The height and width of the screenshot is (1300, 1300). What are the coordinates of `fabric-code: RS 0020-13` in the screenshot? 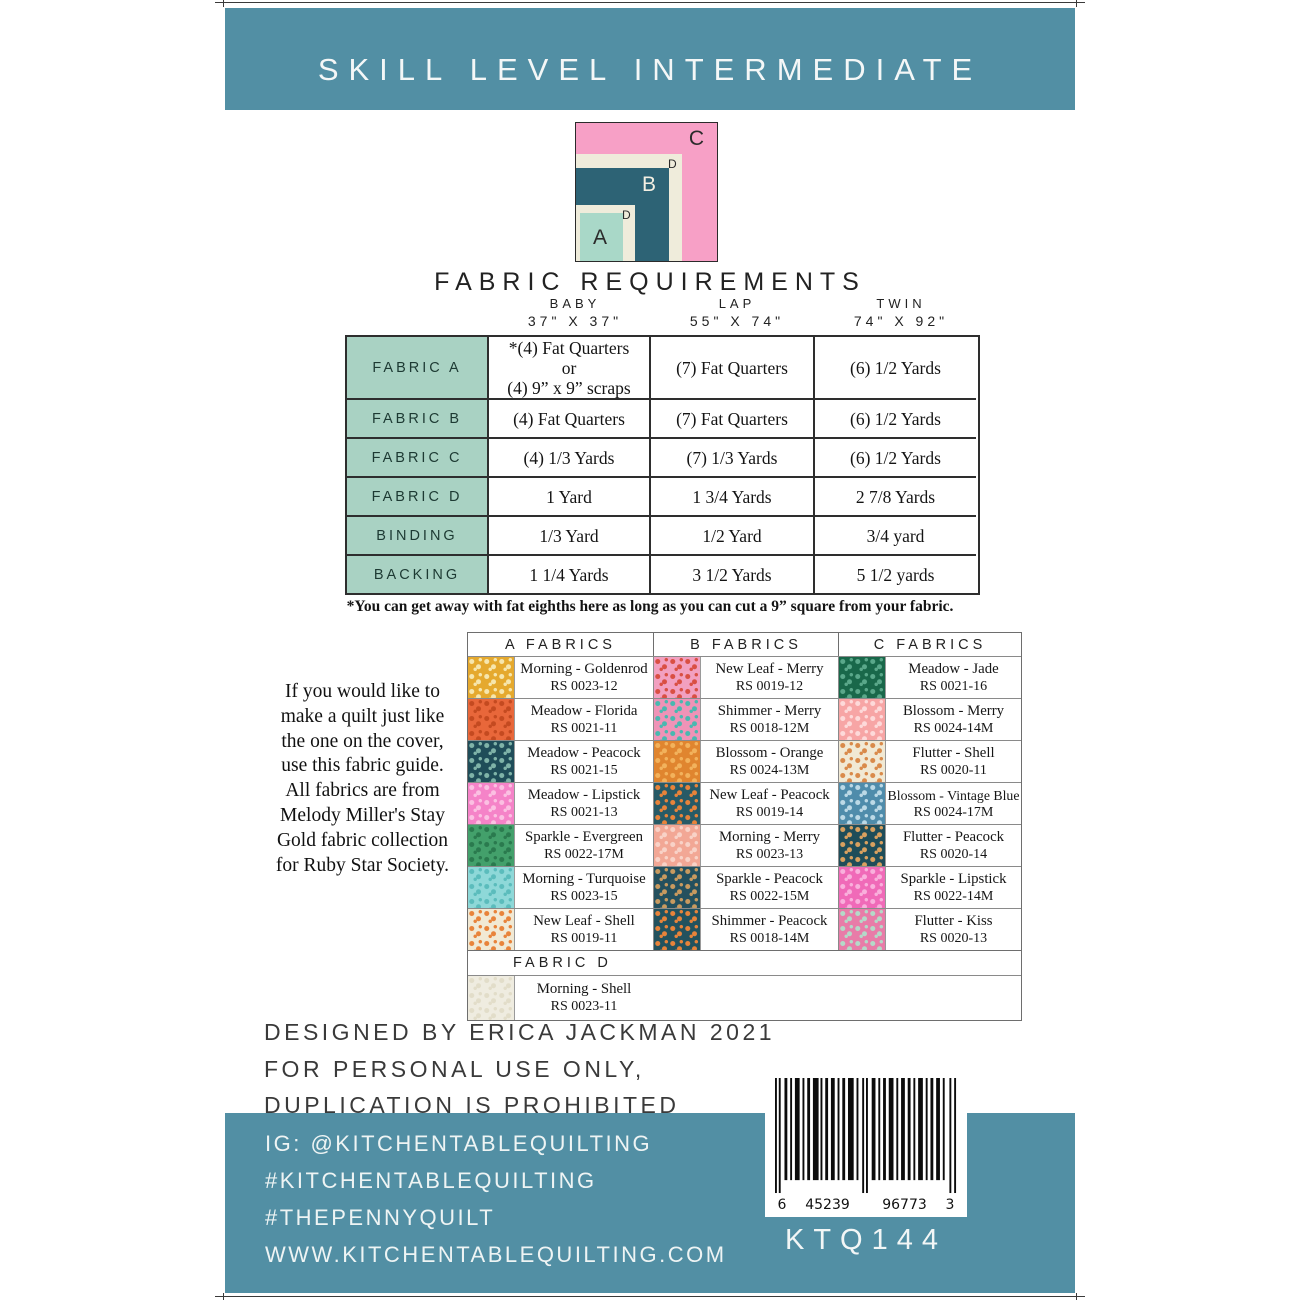 It's located at (953, 938).